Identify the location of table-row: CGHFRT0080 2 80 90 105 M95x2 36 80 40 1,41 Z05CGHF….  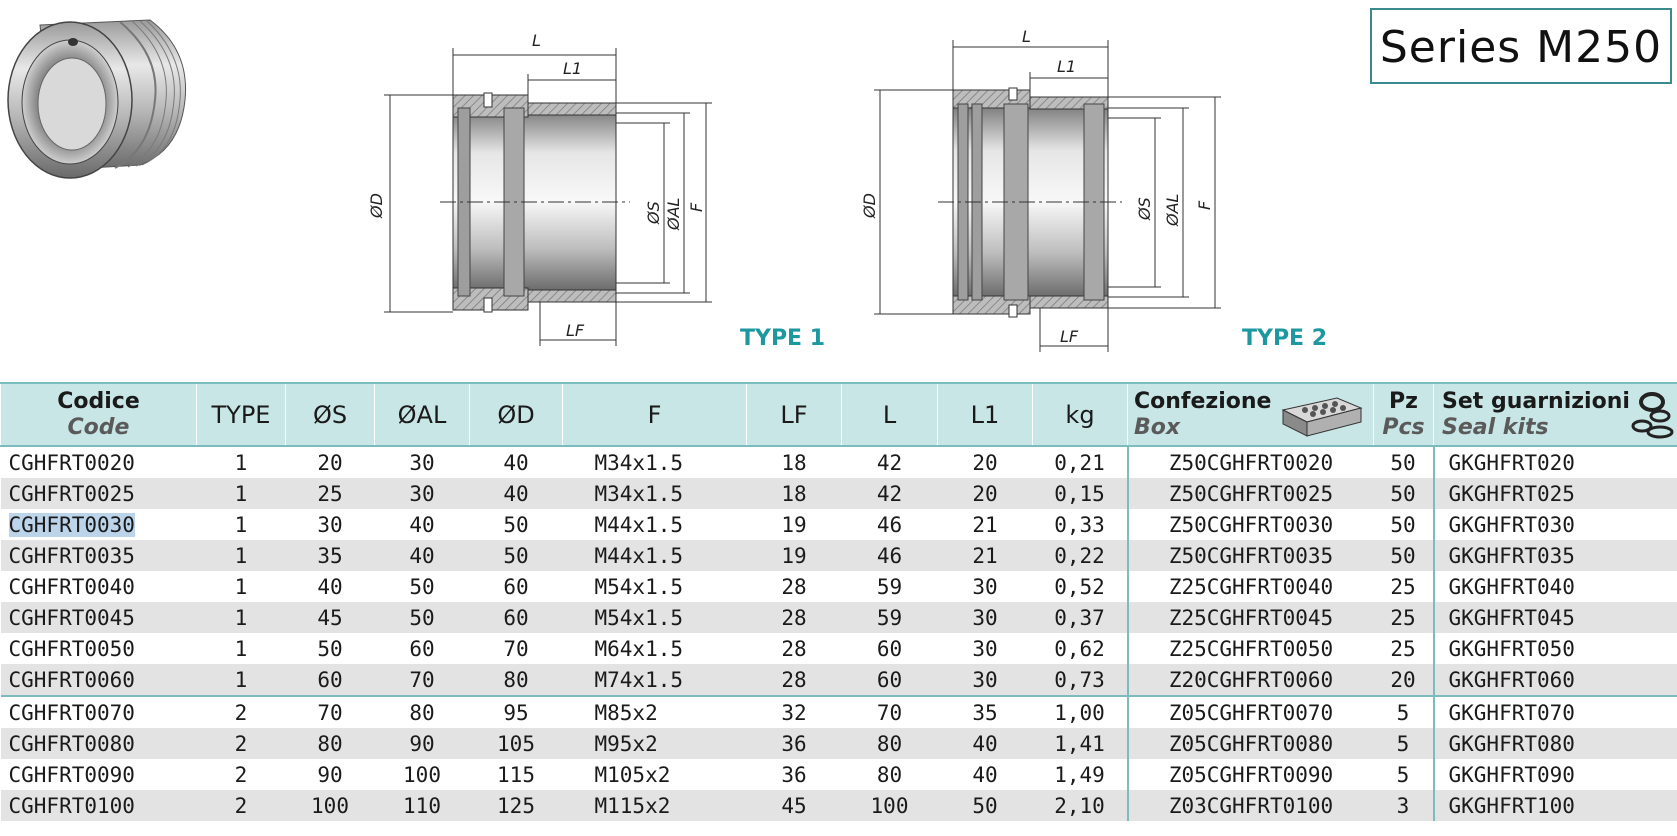
(838, 743).